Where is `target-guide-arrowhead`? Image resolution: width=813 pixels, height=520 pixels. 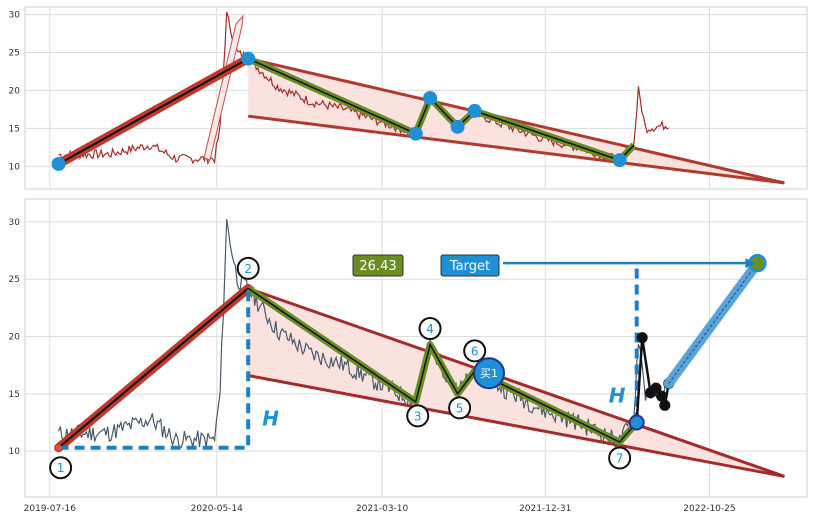
target-guide-arrowhead is located at coordinates (750, 263).